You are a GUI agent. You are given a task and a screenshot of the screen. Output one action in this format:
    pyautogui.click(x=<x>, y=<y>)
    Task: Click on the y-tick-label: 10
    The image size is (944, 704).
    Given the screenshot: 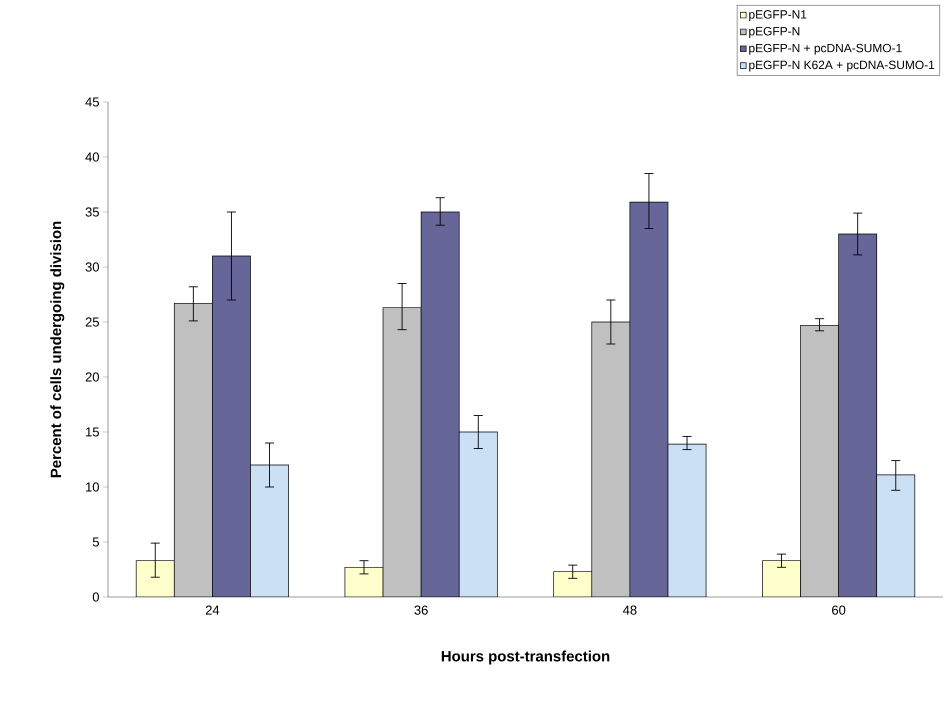 What is the action you would take?
    pyautogui.click(x=92, y=487)
    